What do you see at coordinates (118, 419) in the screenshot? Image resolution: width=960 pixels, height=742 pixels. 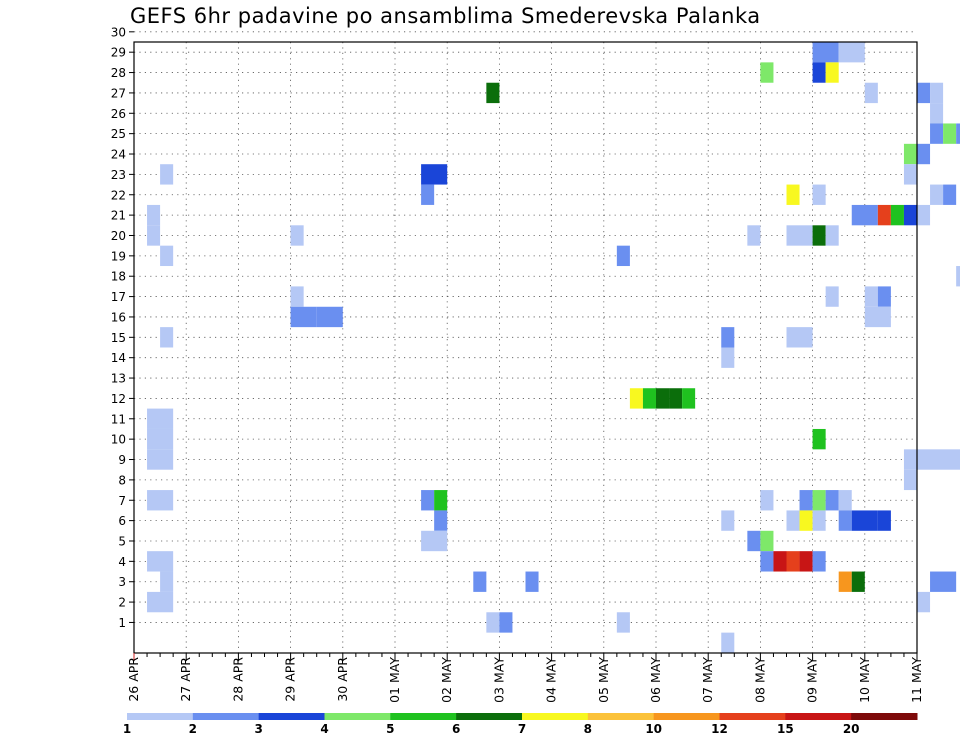 I see `y-tick-label: 11` at bounding box center [118, 419].